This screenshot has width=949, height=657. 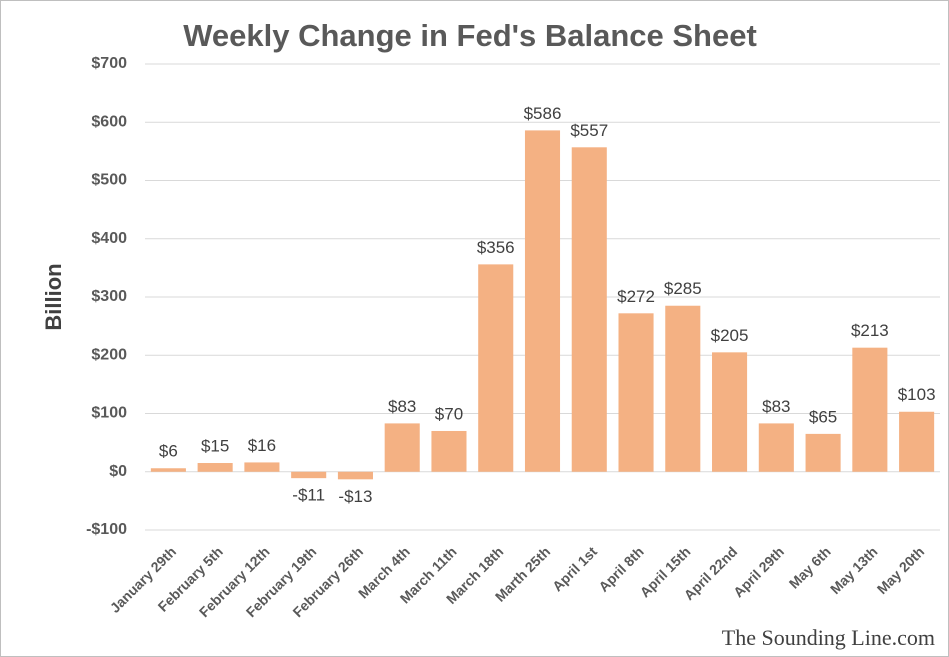 I want to click on value-label: -$11, so click(x=308, y=495).